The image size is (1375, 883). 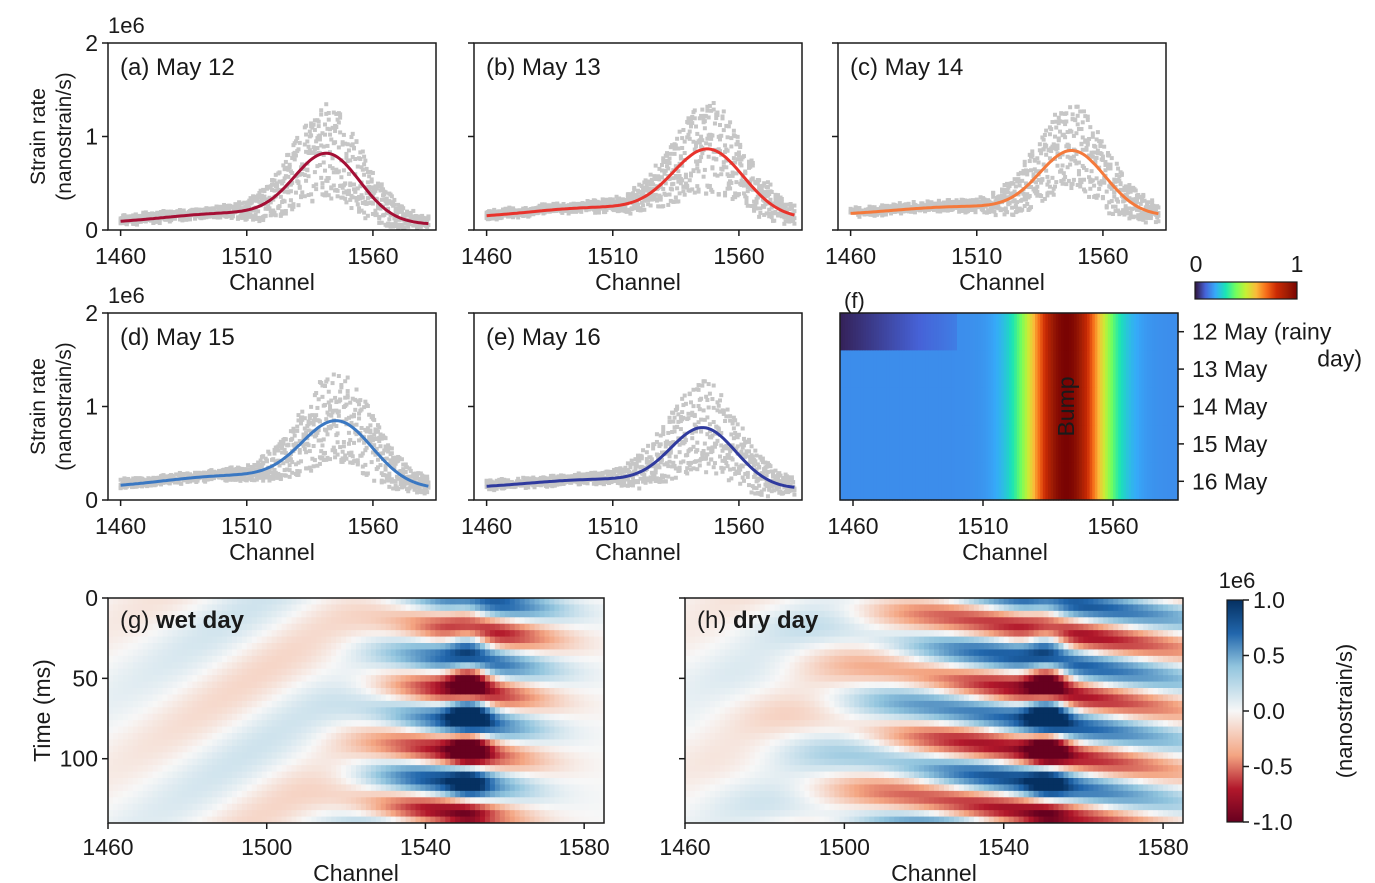 I want to click on y-tick-label: 0, so click(x=91, y=230).